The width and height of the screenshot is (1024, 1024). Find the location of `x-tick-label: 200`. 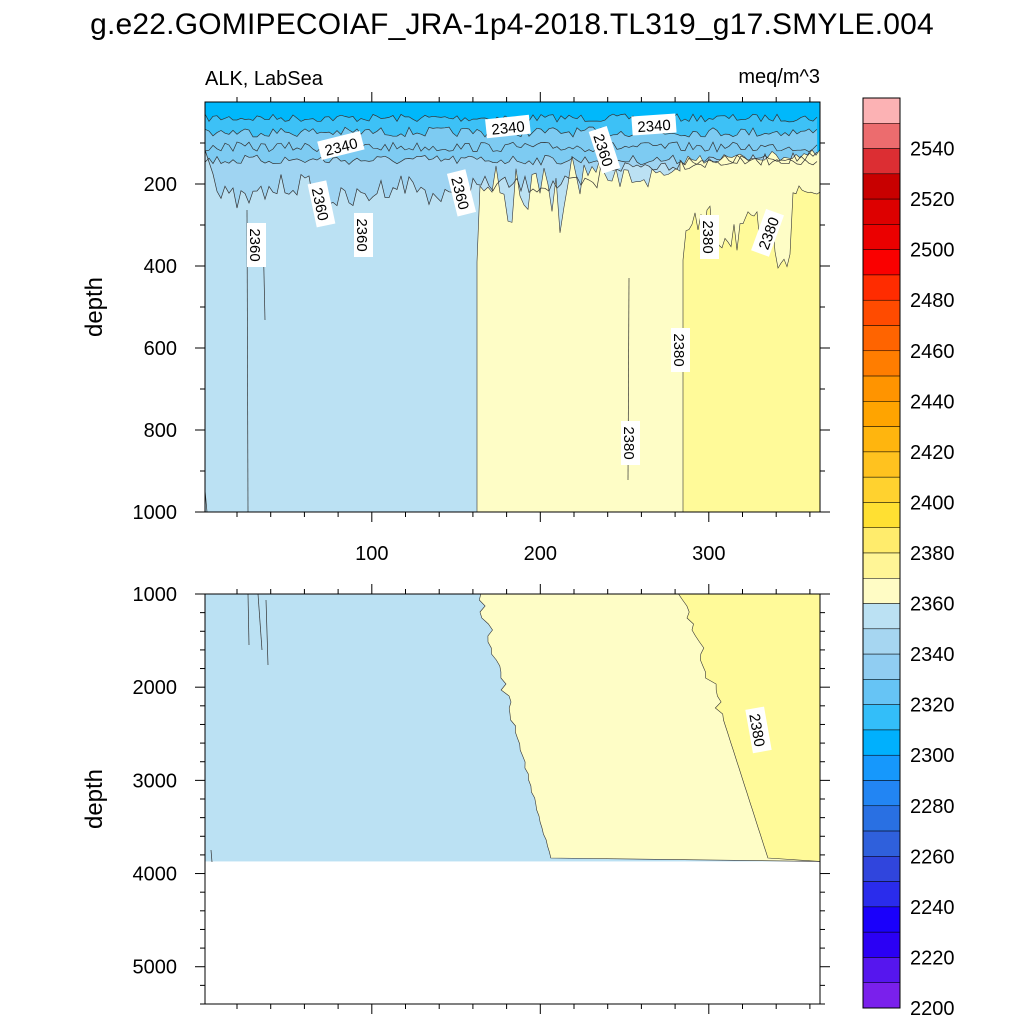

x-tick-label: 200 is located at coordinates (540, 554).